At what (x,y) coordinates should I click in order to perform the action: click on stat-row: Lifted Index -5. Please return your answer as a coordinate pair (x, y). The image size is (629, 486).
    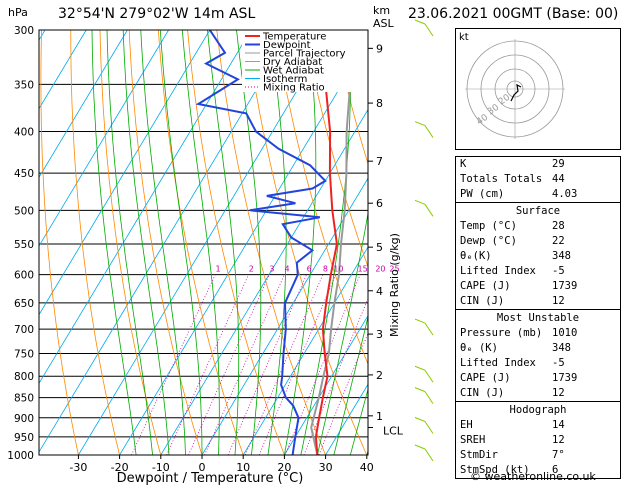
    Looking at the image, I should click on (538, 363).